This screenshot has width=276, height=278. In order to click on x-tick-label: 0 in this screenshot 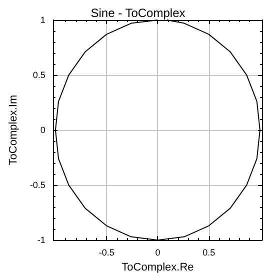, I will do `click(157, 253)`.